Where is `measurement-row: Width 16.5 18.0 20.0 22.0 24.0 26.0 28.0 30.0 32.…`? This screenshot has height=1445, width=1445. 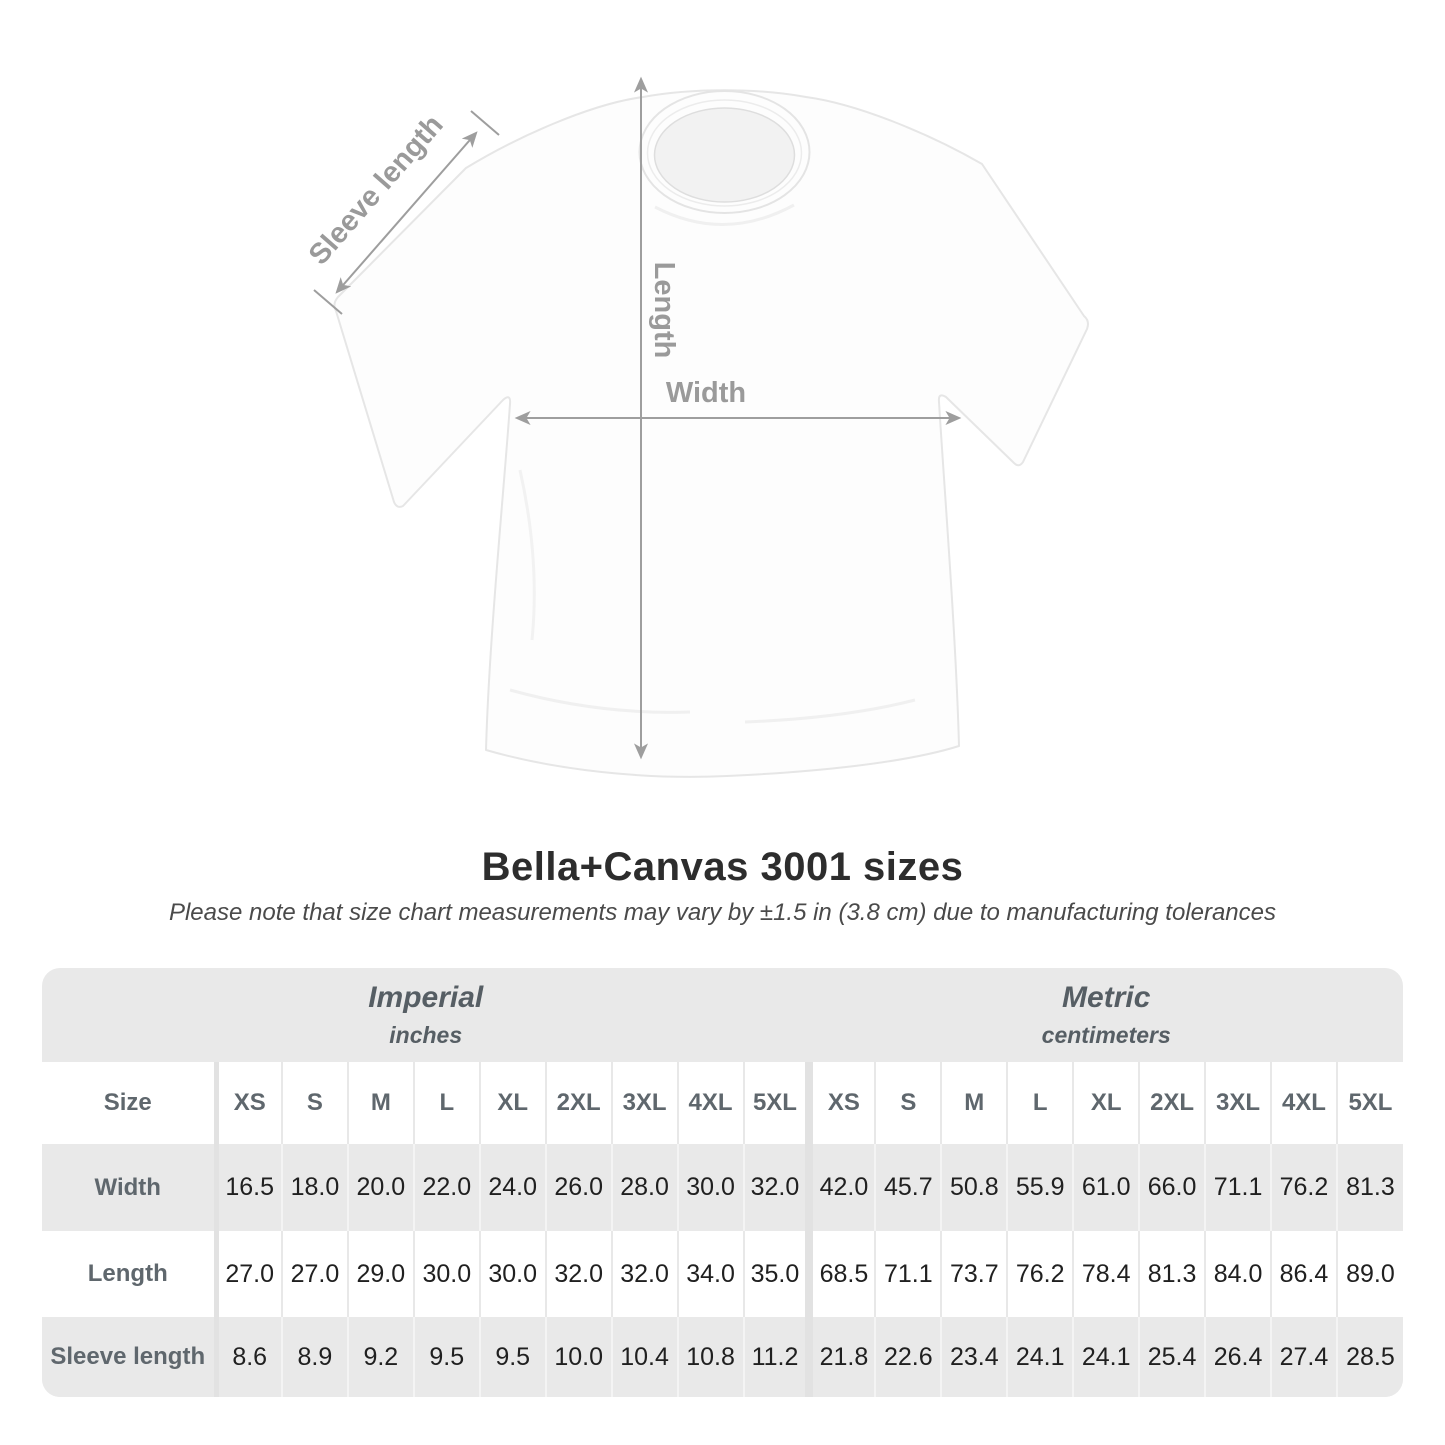
measurement-row: Width 16.5 18.0 20.0 22.0 24.0 26.0 28.0 30.0 32.… is located at coordinates (722, 1187).